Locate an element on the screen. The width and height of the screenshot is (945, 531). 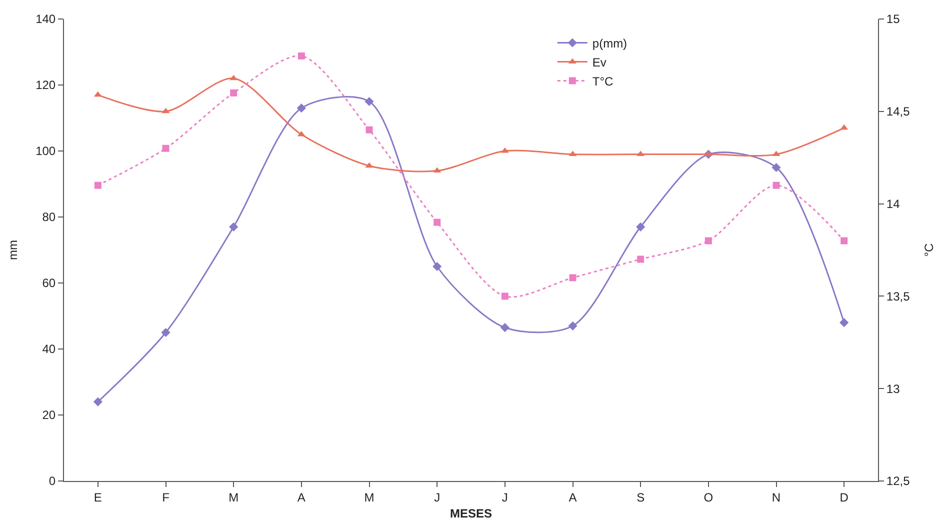
y2-tick-label: 13 is located at coordinates (893, 389).